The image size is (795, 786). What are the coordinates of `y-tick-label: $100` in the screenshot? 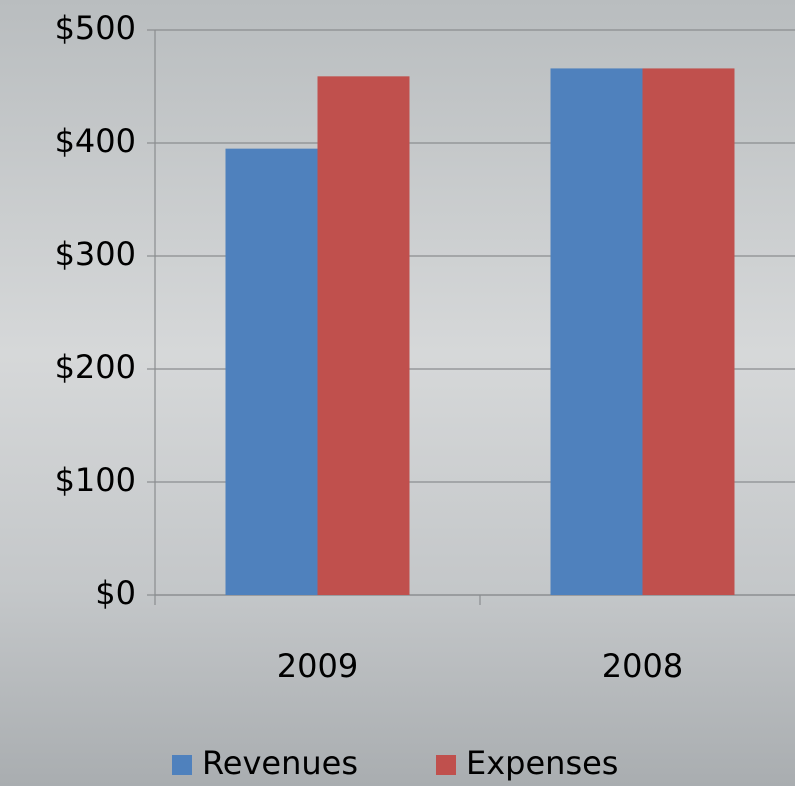 It's located at (95, 480).